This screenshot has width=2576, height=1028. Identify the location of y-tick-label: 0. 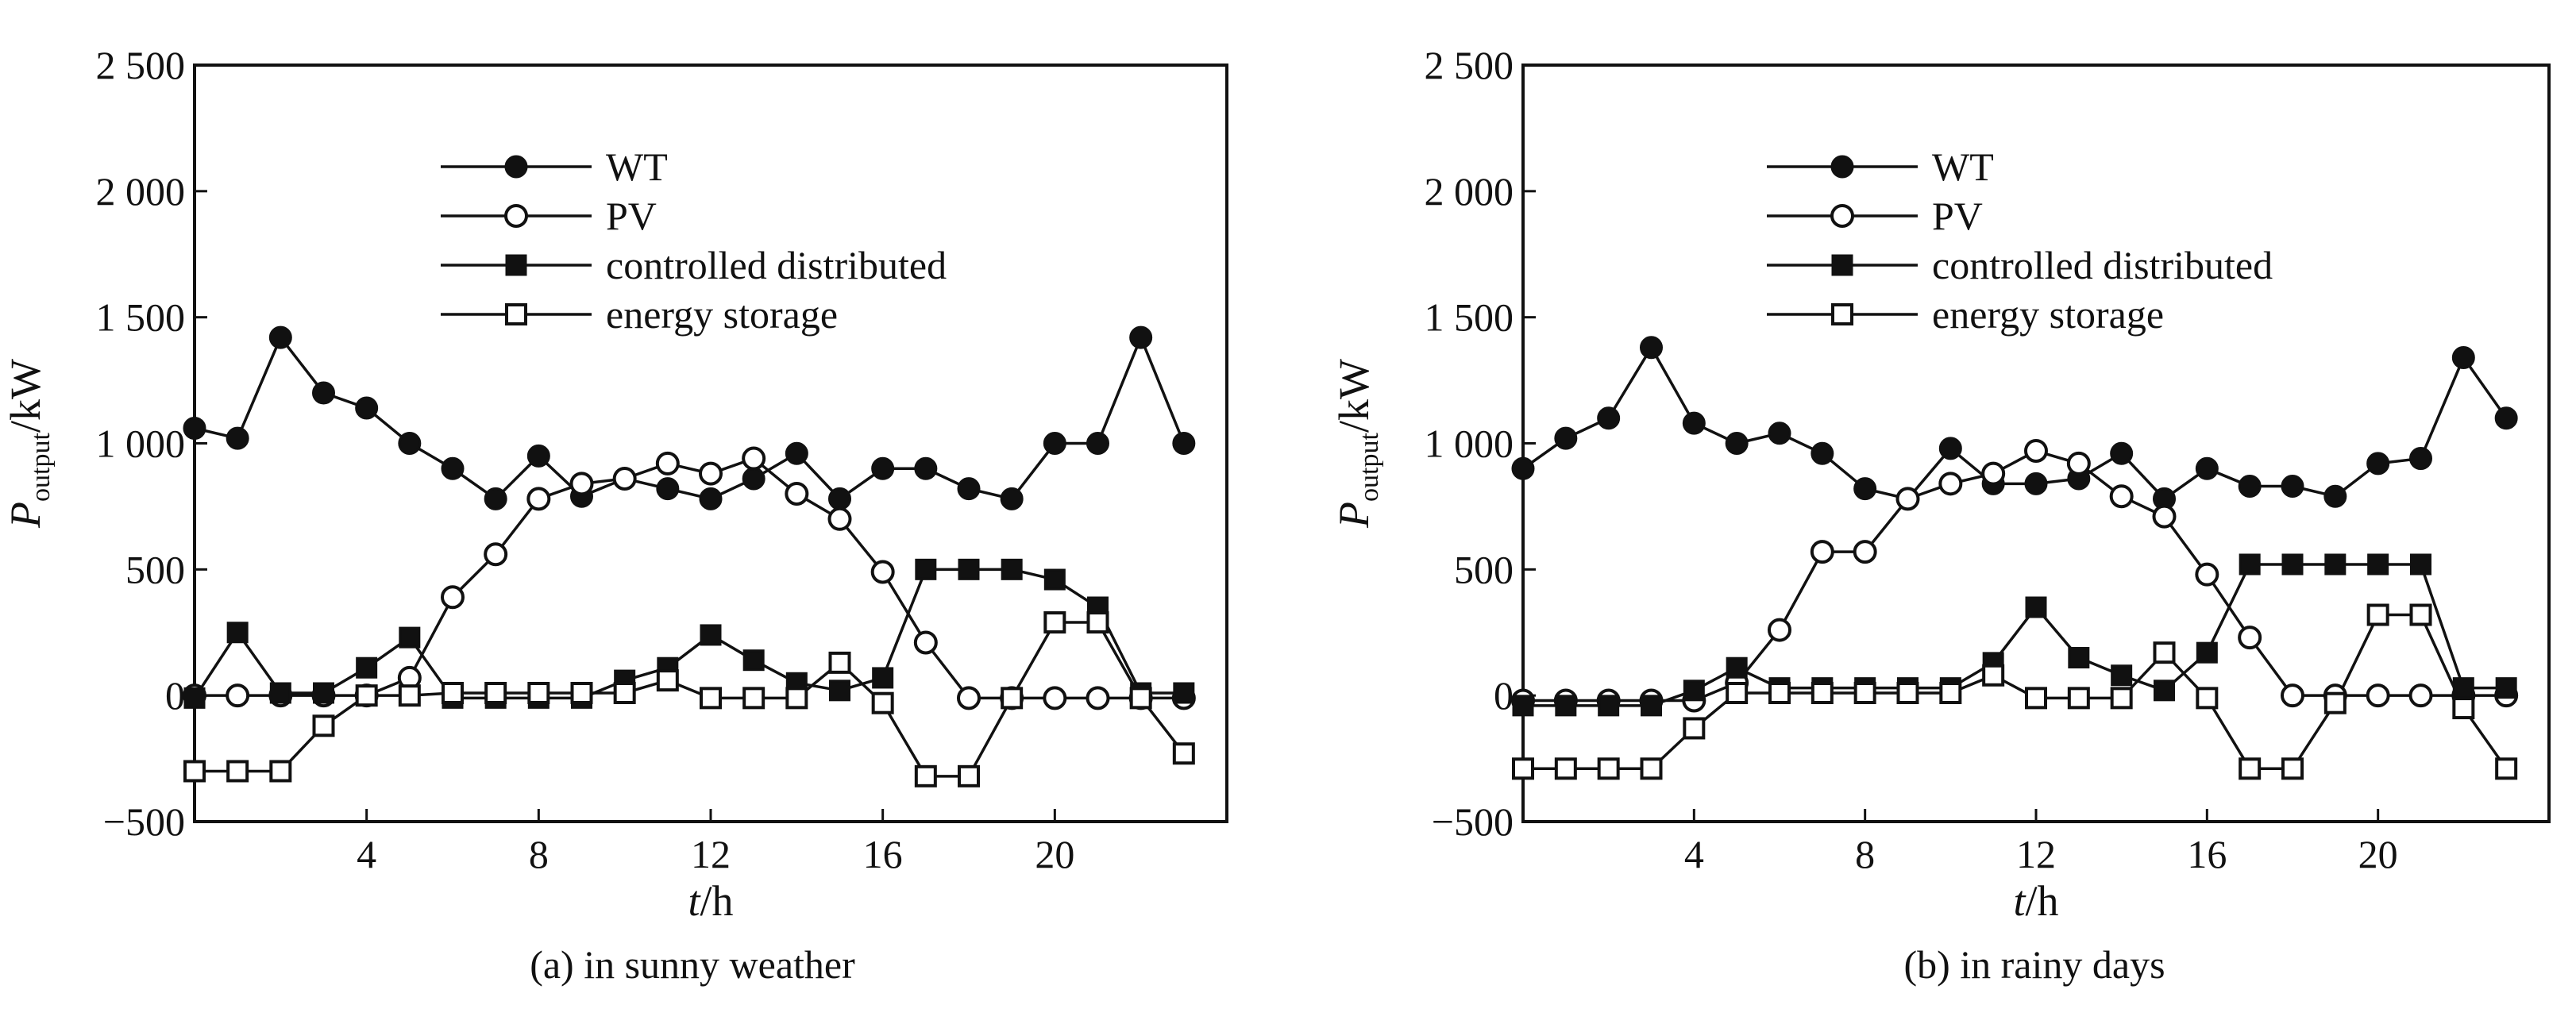
(1504, 695).